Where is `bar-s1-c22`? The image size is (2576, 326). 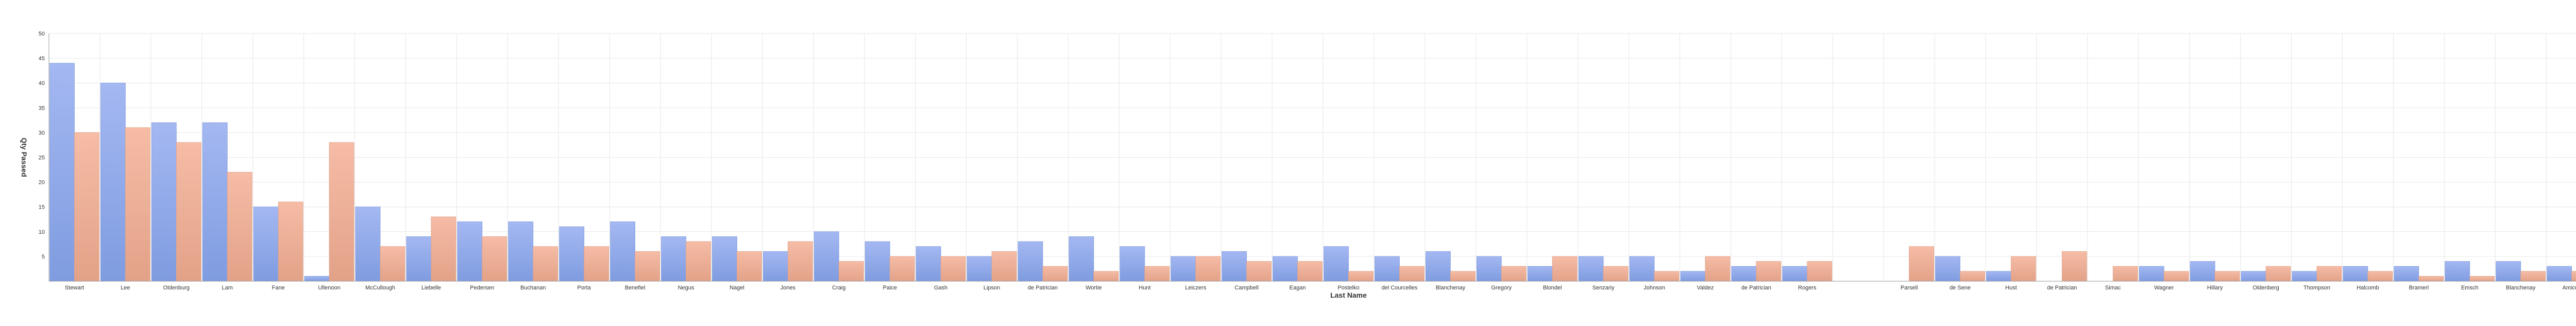
bar-s1-c22 is located at coordinates (1208, 268).